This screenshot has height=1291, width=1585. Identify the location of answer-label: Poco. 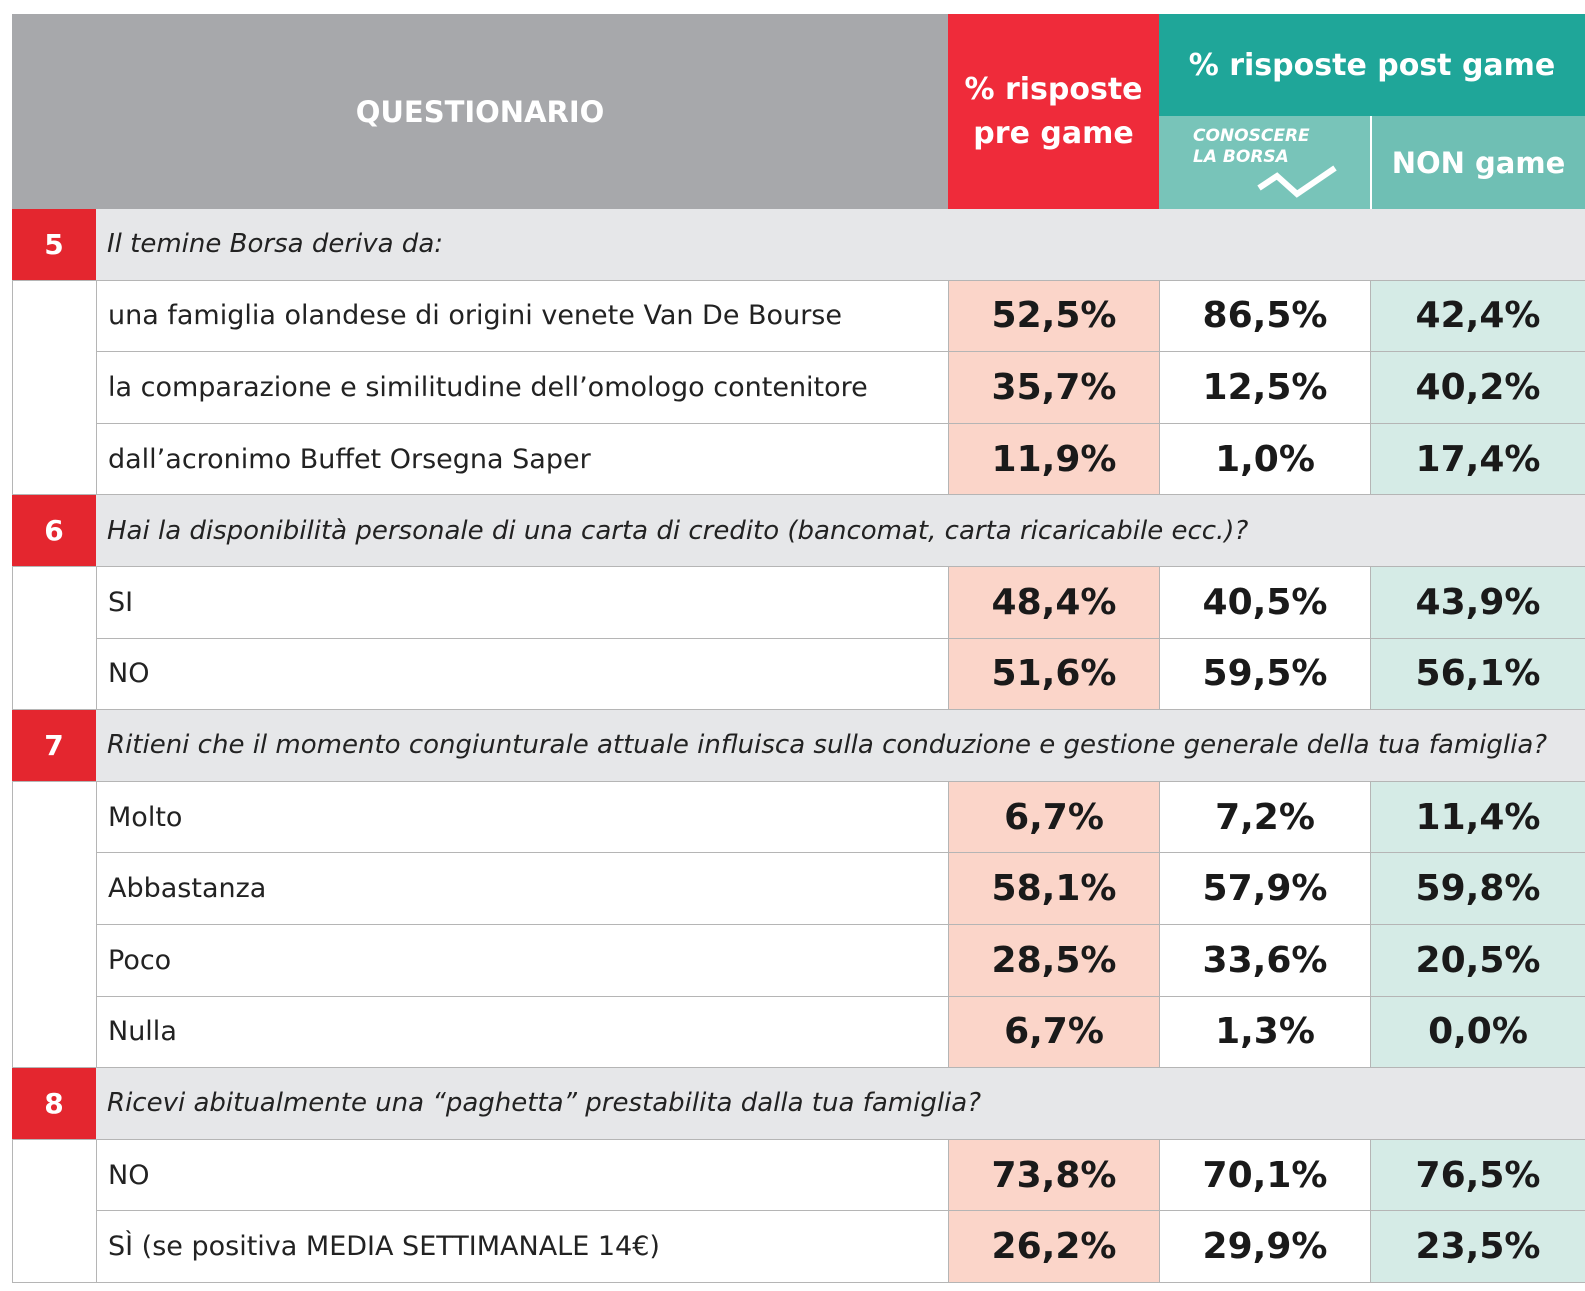
(522, 961).